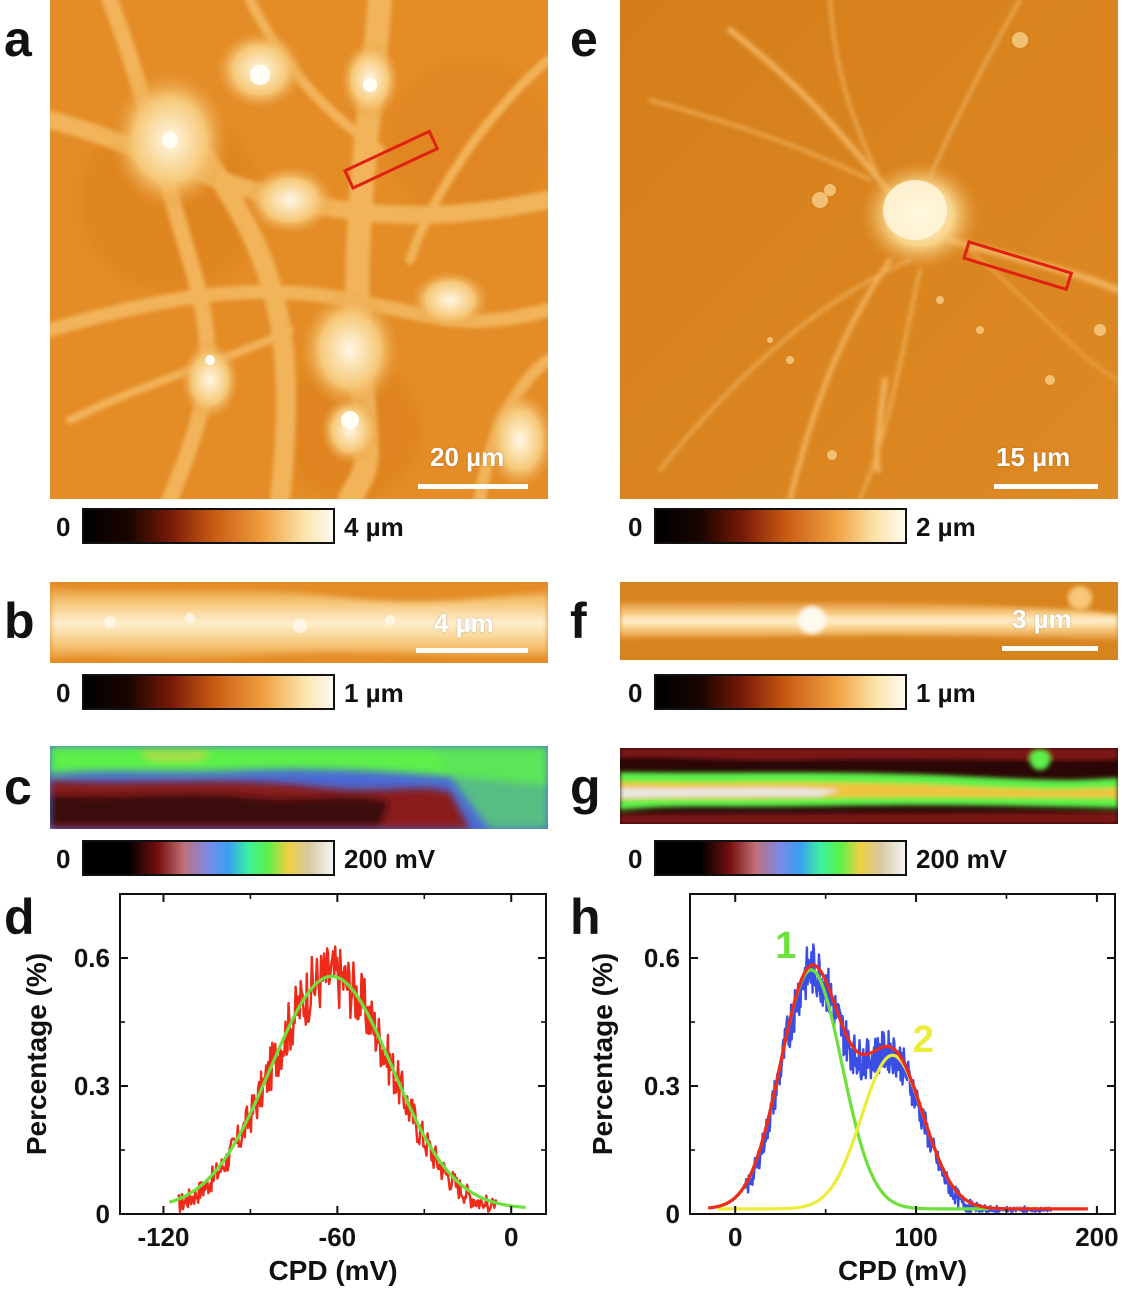  What do you see at coordinates (785, 946) in the screenshot?
I see `peak-annotation: 1` at bounding box center [785, 946].